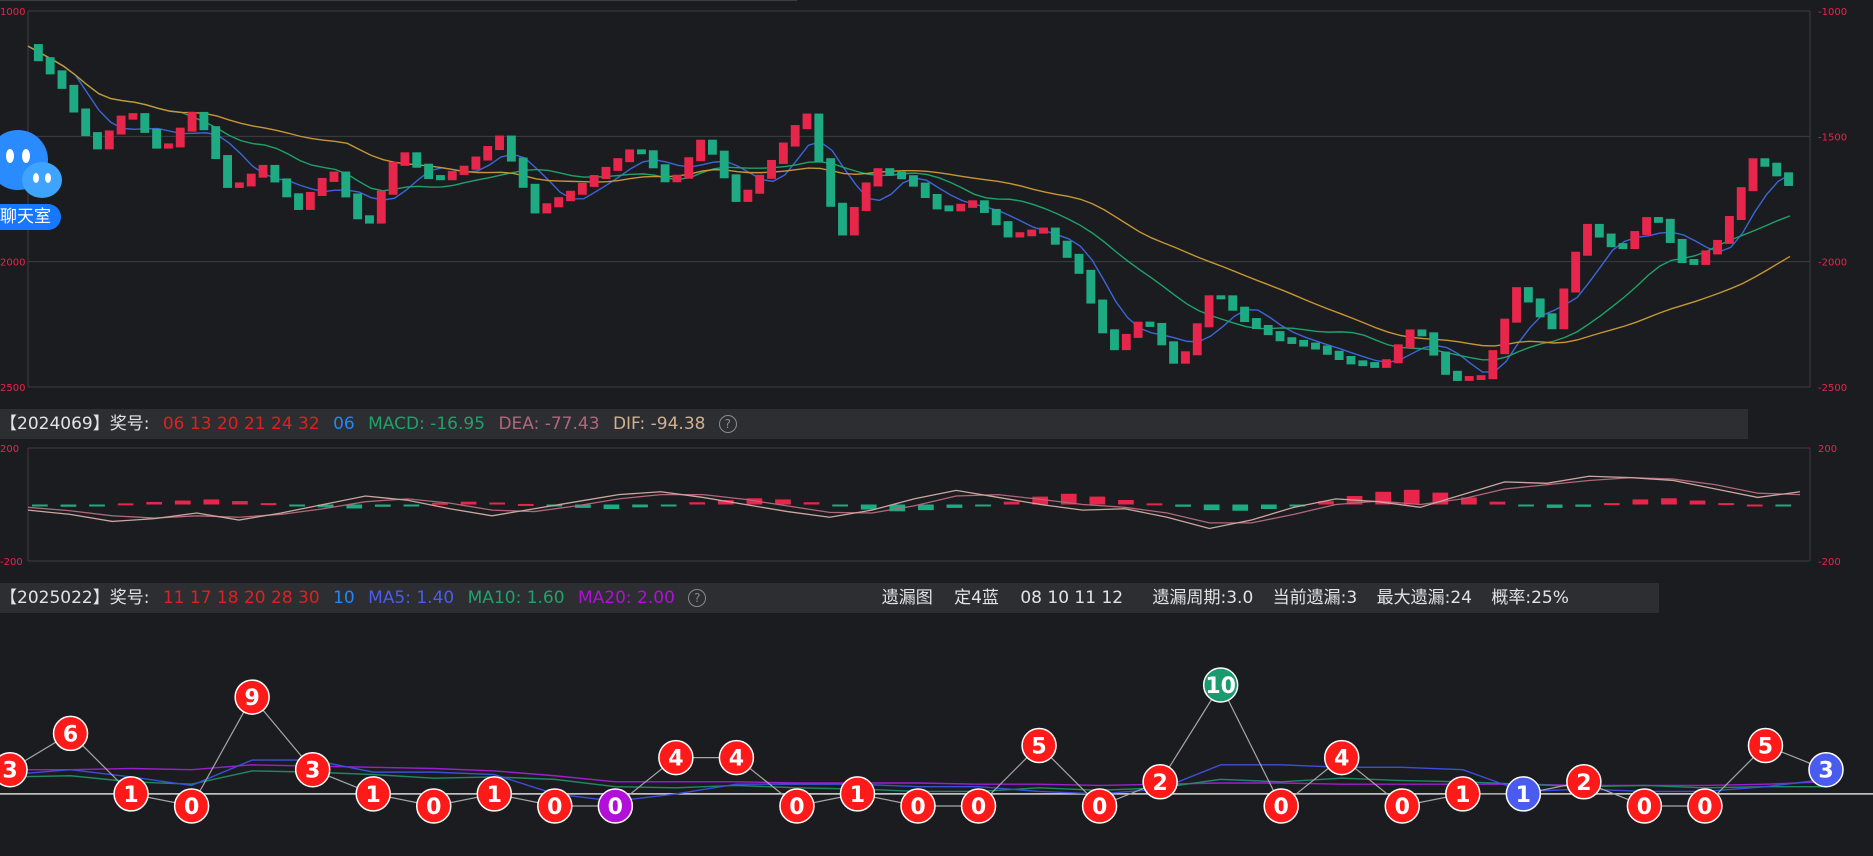 This screenshot has width=1873, height=856. Describe the element at coordinates (9, 449) in the screenshot. I see `y-tick-label-left: 200` at that location.